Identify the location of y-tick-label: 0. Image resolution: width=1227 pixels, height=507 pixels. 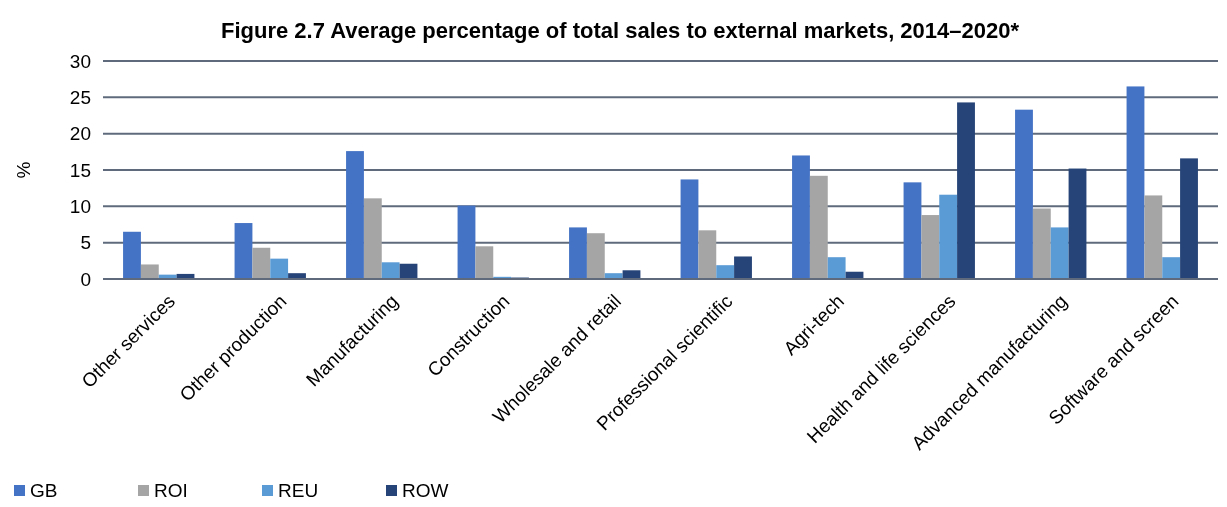
(85, 279).